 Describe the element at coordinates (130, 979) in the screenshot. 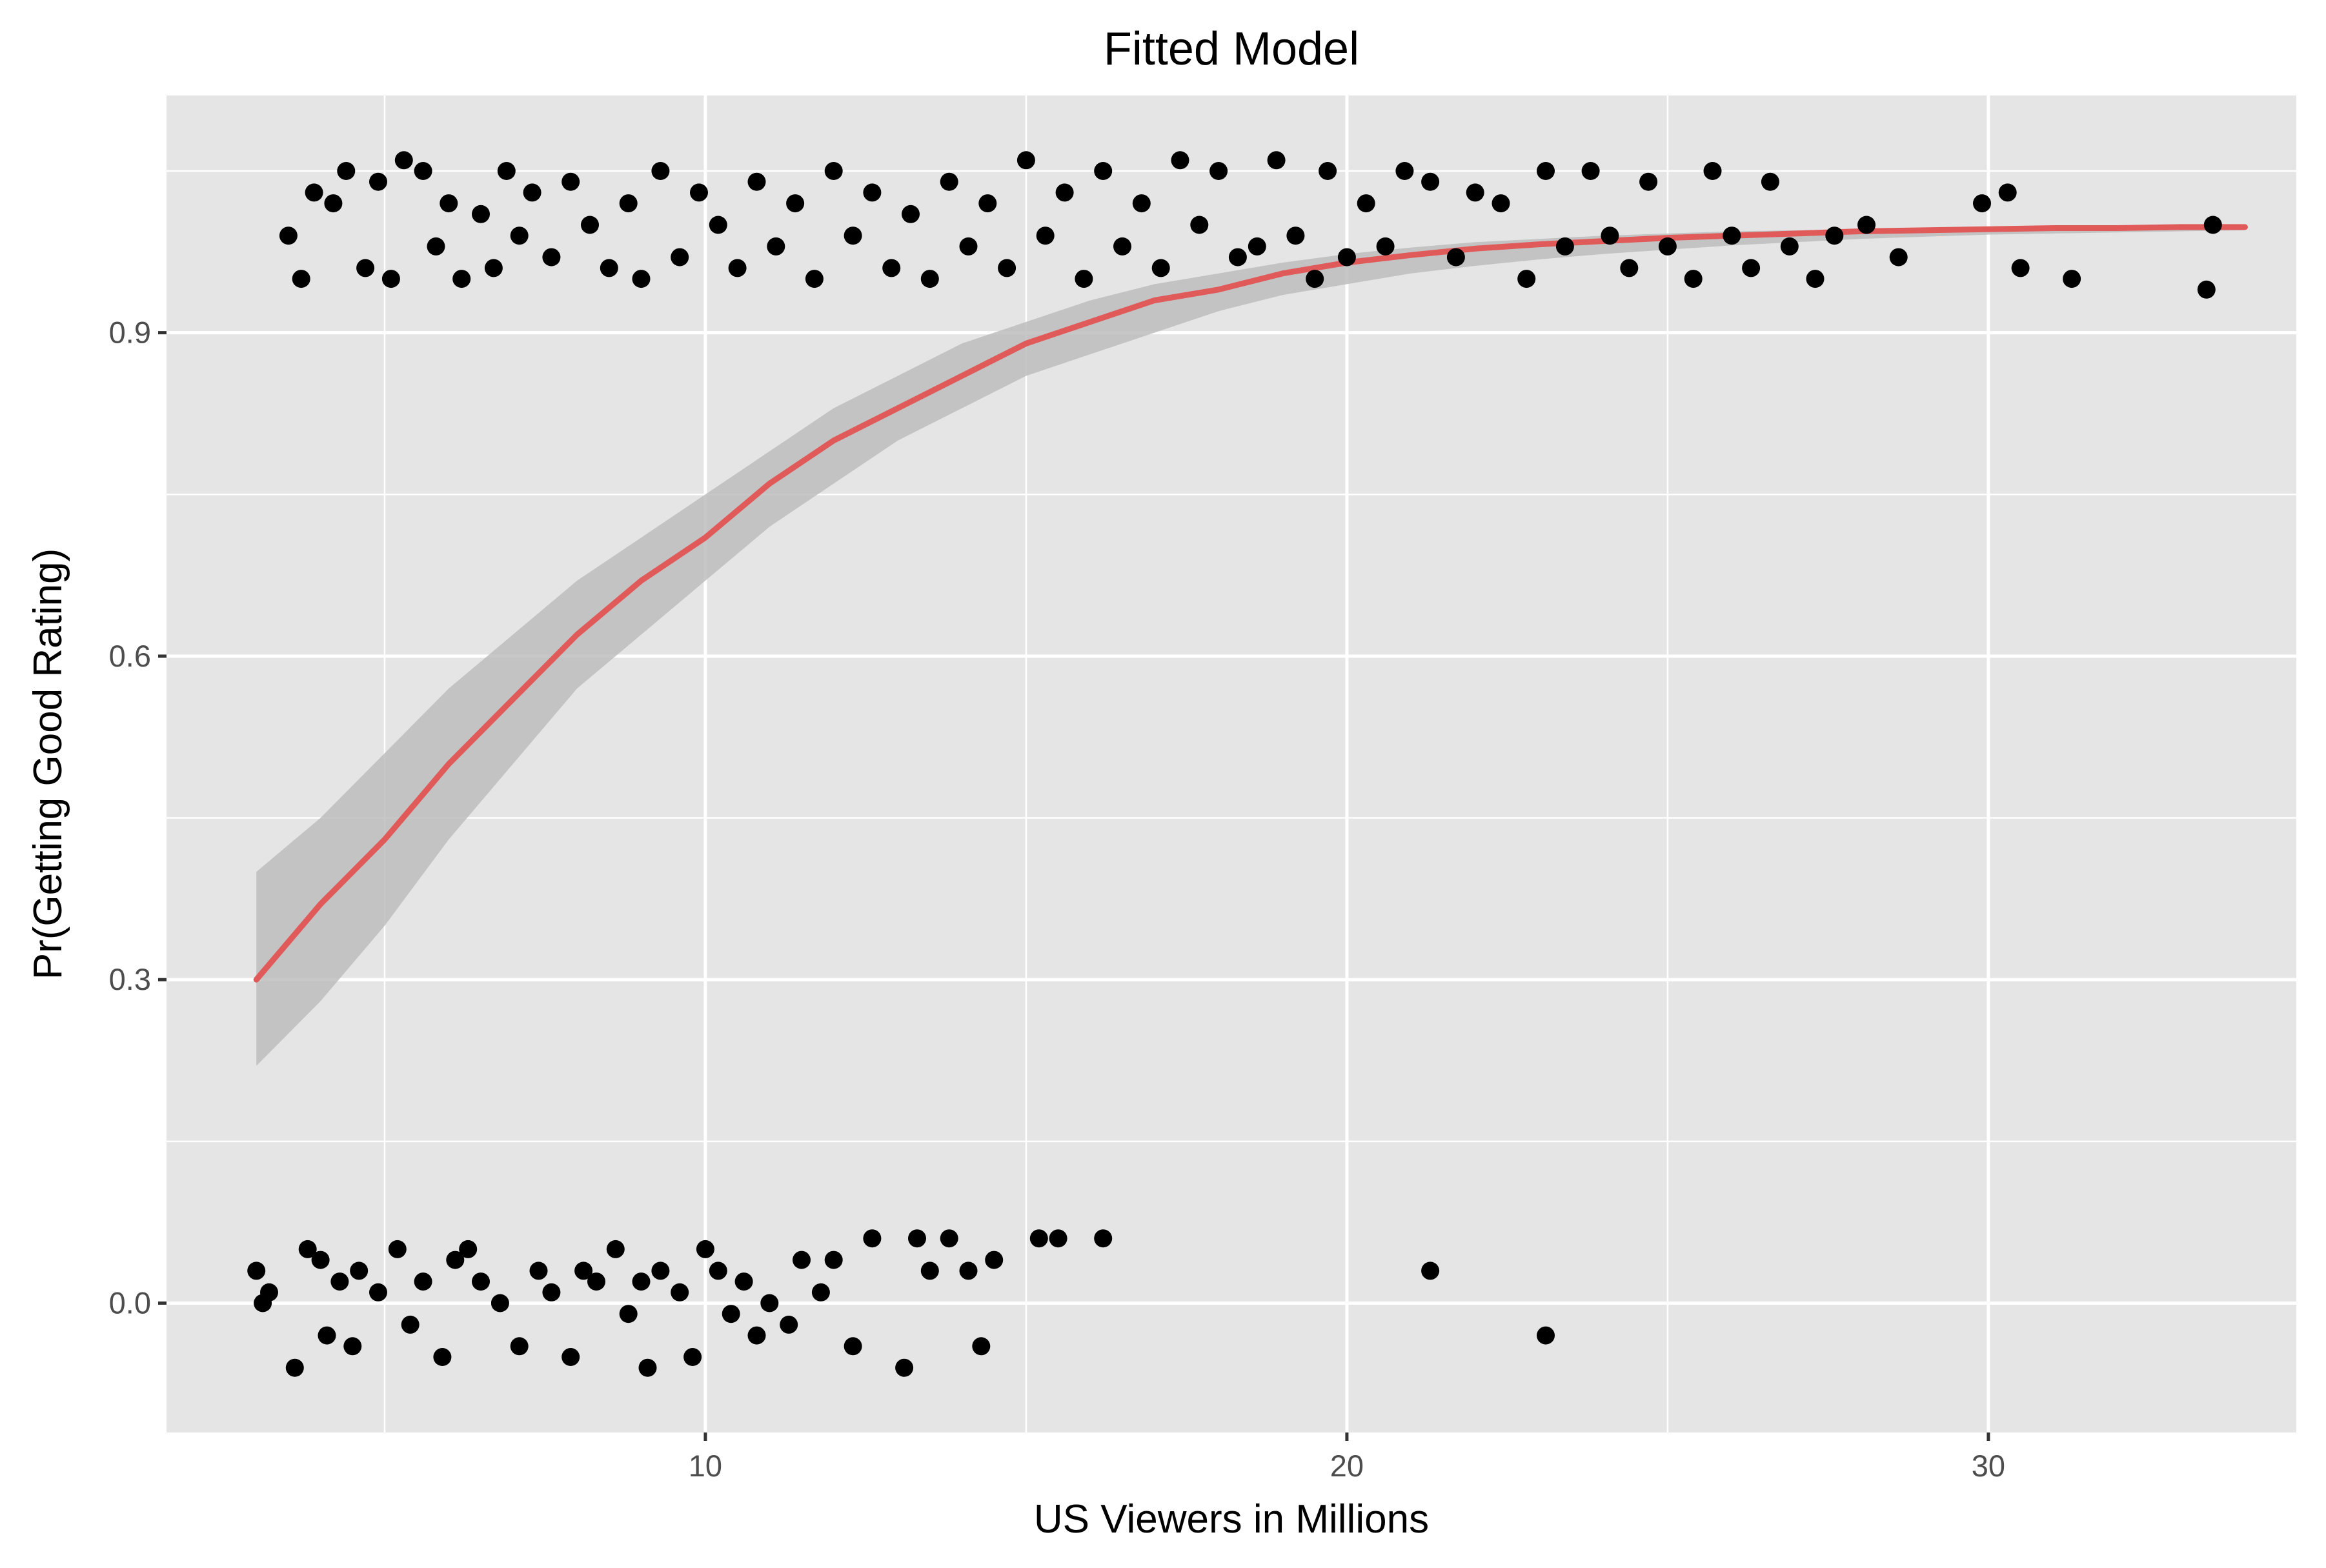

I see `y-tick-label: 0.3` at that location.